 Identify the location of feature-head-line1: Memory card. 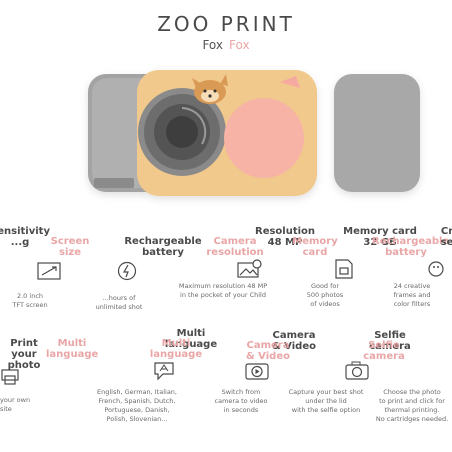
(380, 231).